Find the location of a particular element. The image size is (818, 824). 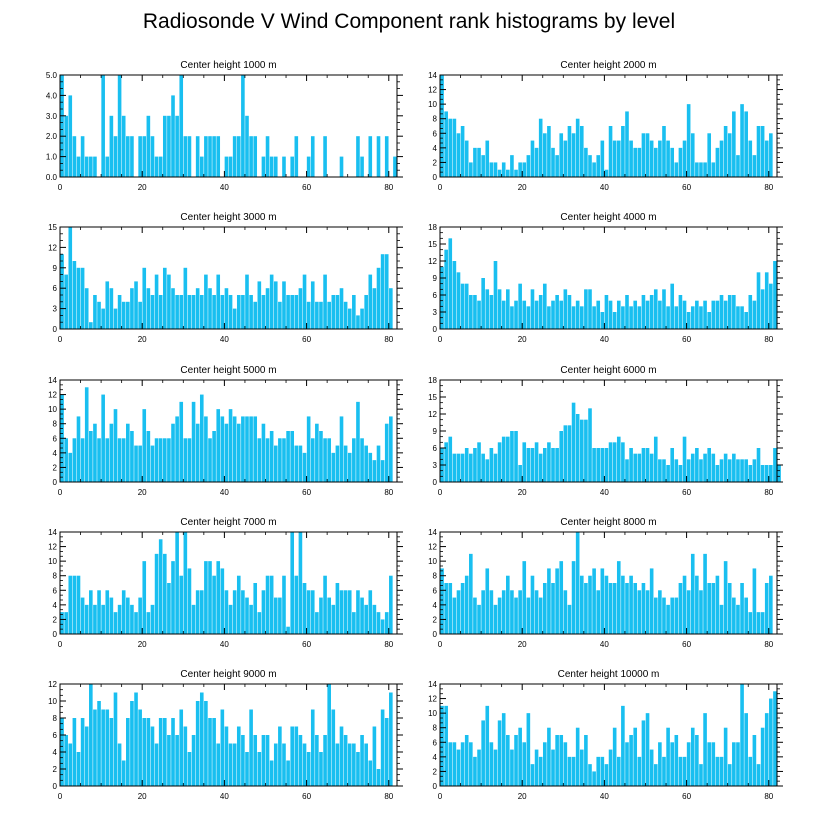

y-tick-label: 6 is located at coordinates (435, 133).